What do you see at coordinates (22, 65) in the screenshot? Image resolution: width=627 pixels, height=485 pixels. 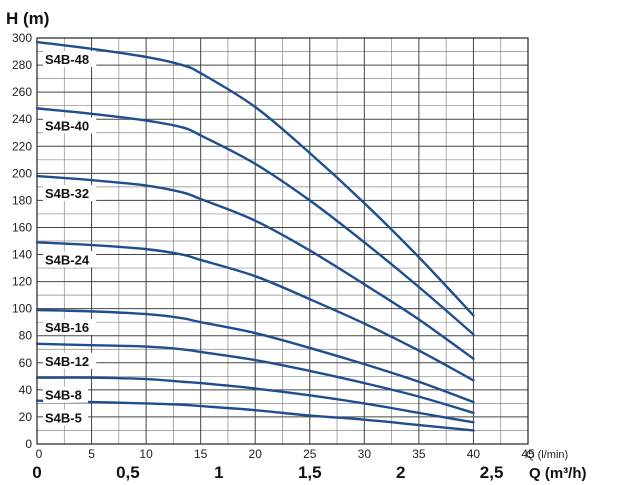 I see `y-tick-label: 280` at bounding box center [22, 65].